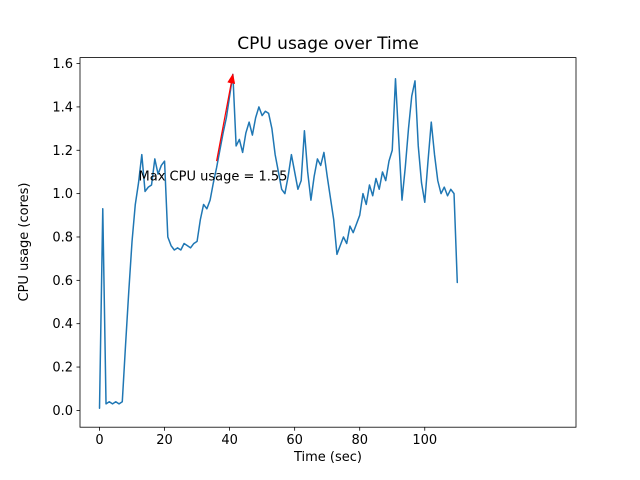  What do you see at coordinates (62, 237) in the screenshot?
I see `y-tick-label: 0.8` at bounding box center [62, 237].